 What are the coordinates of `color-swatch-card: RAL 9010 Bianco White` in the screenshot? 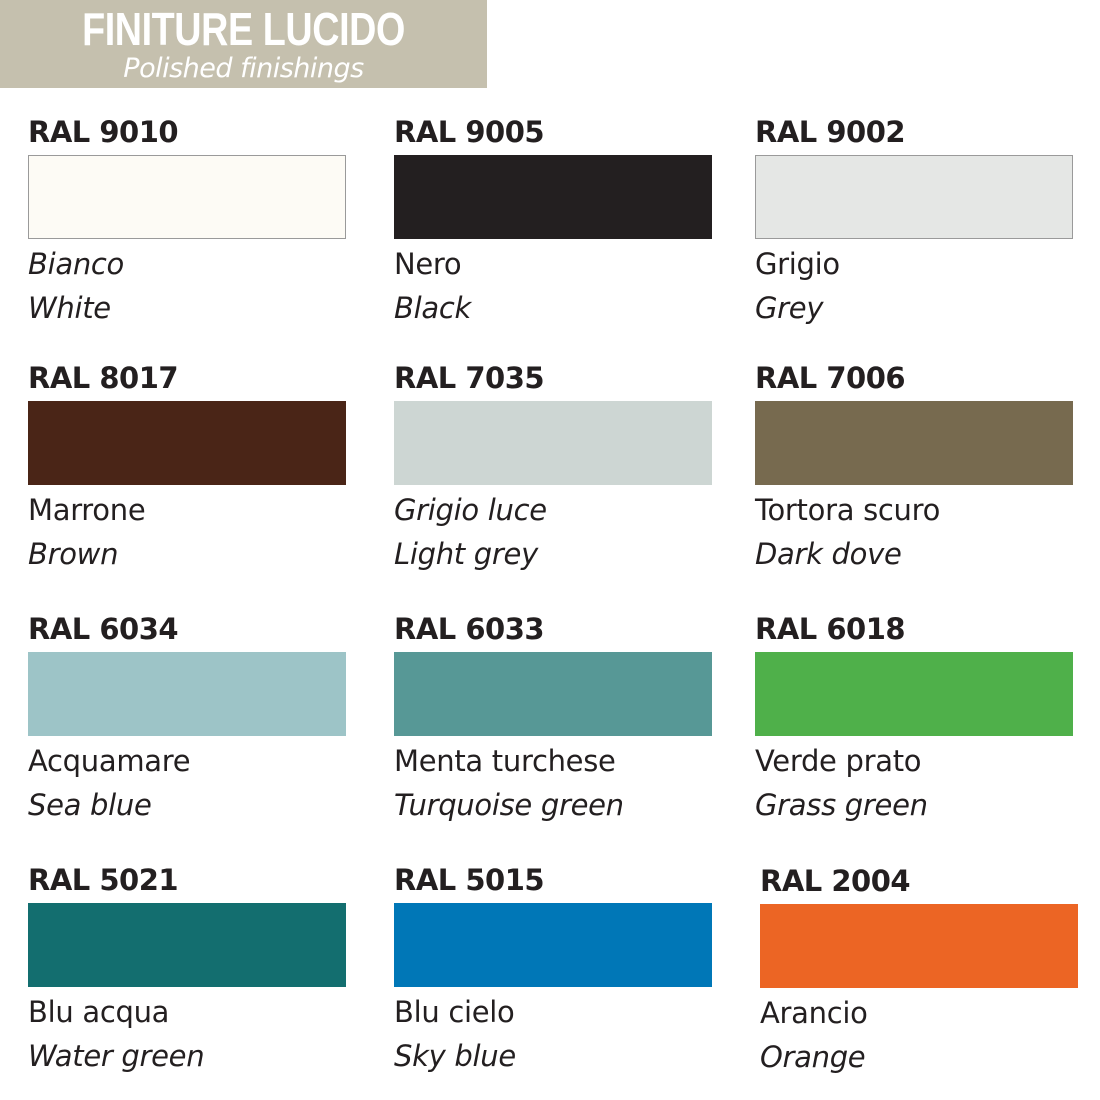 It's located at (188, 222).